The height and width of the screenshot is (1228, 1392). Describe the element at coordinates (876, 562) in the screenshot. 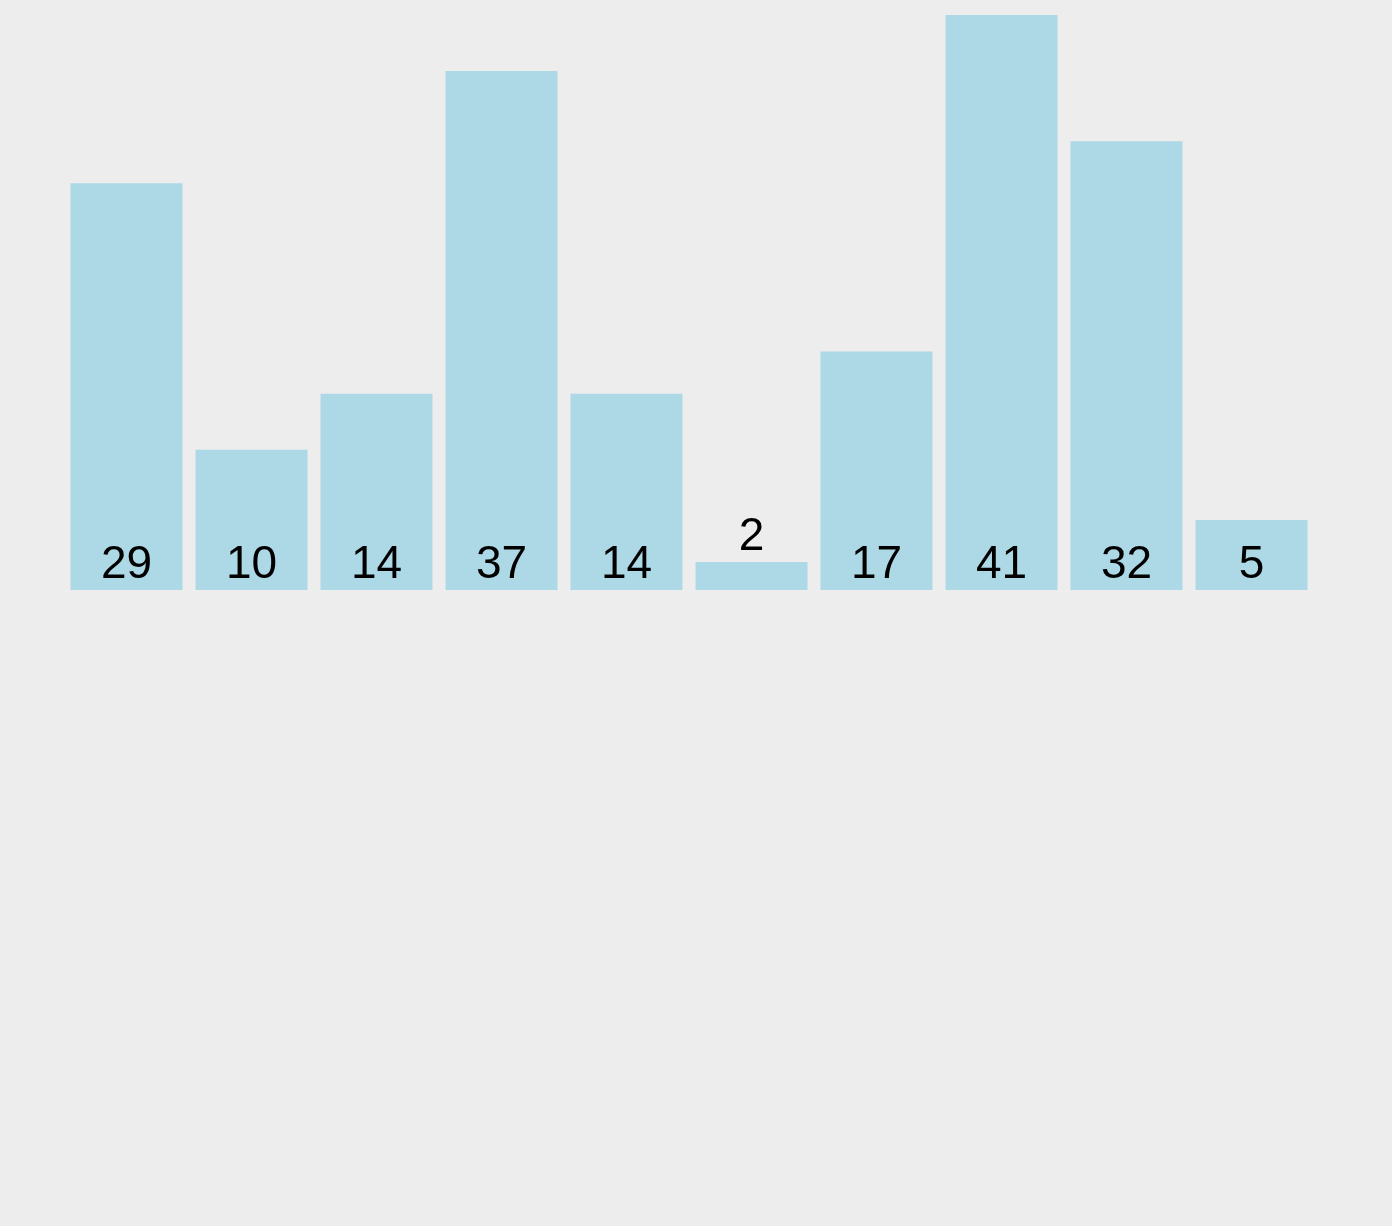

I see `data-label: 17` at that location.